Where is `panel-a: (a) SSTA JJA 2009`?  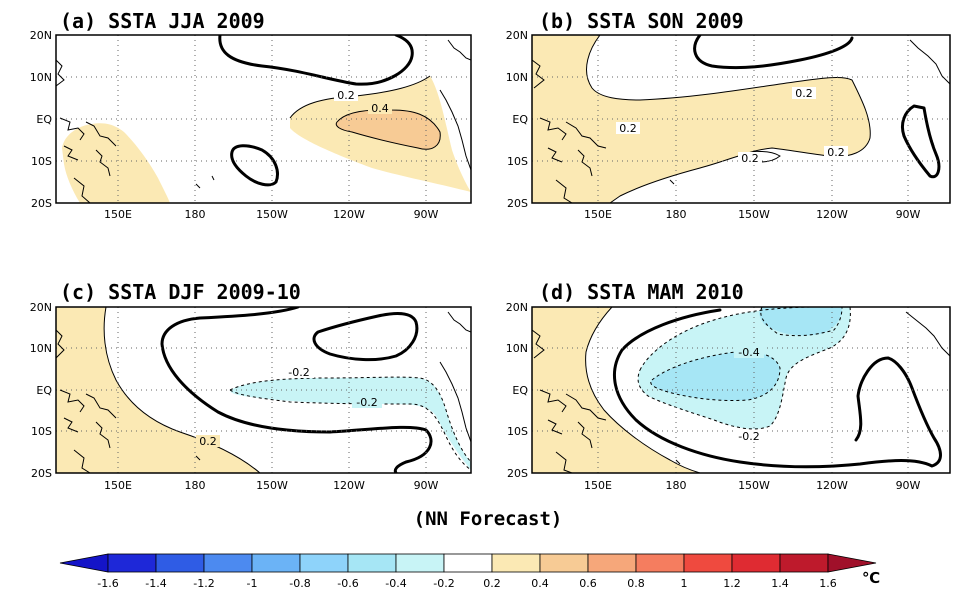 panel-a: (a) SSTA JJA 2009 is located at coordinates (263, 106).